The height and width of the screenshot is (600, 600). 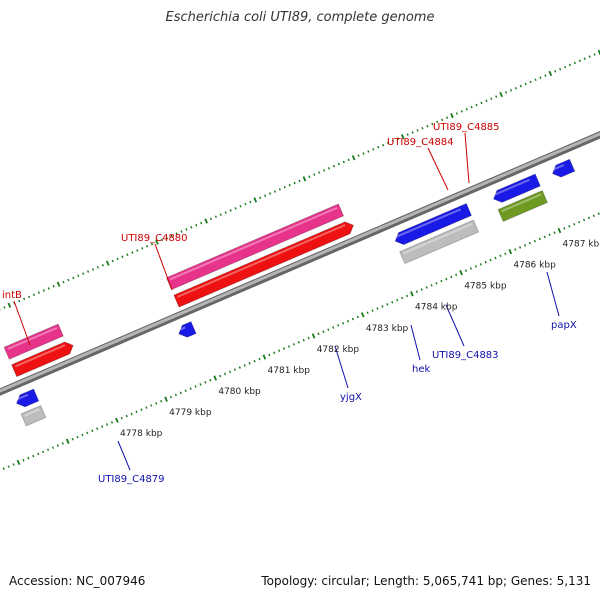 I want to click on forward-gene-label: UTI89_C4884, so click(x=420, y=142).